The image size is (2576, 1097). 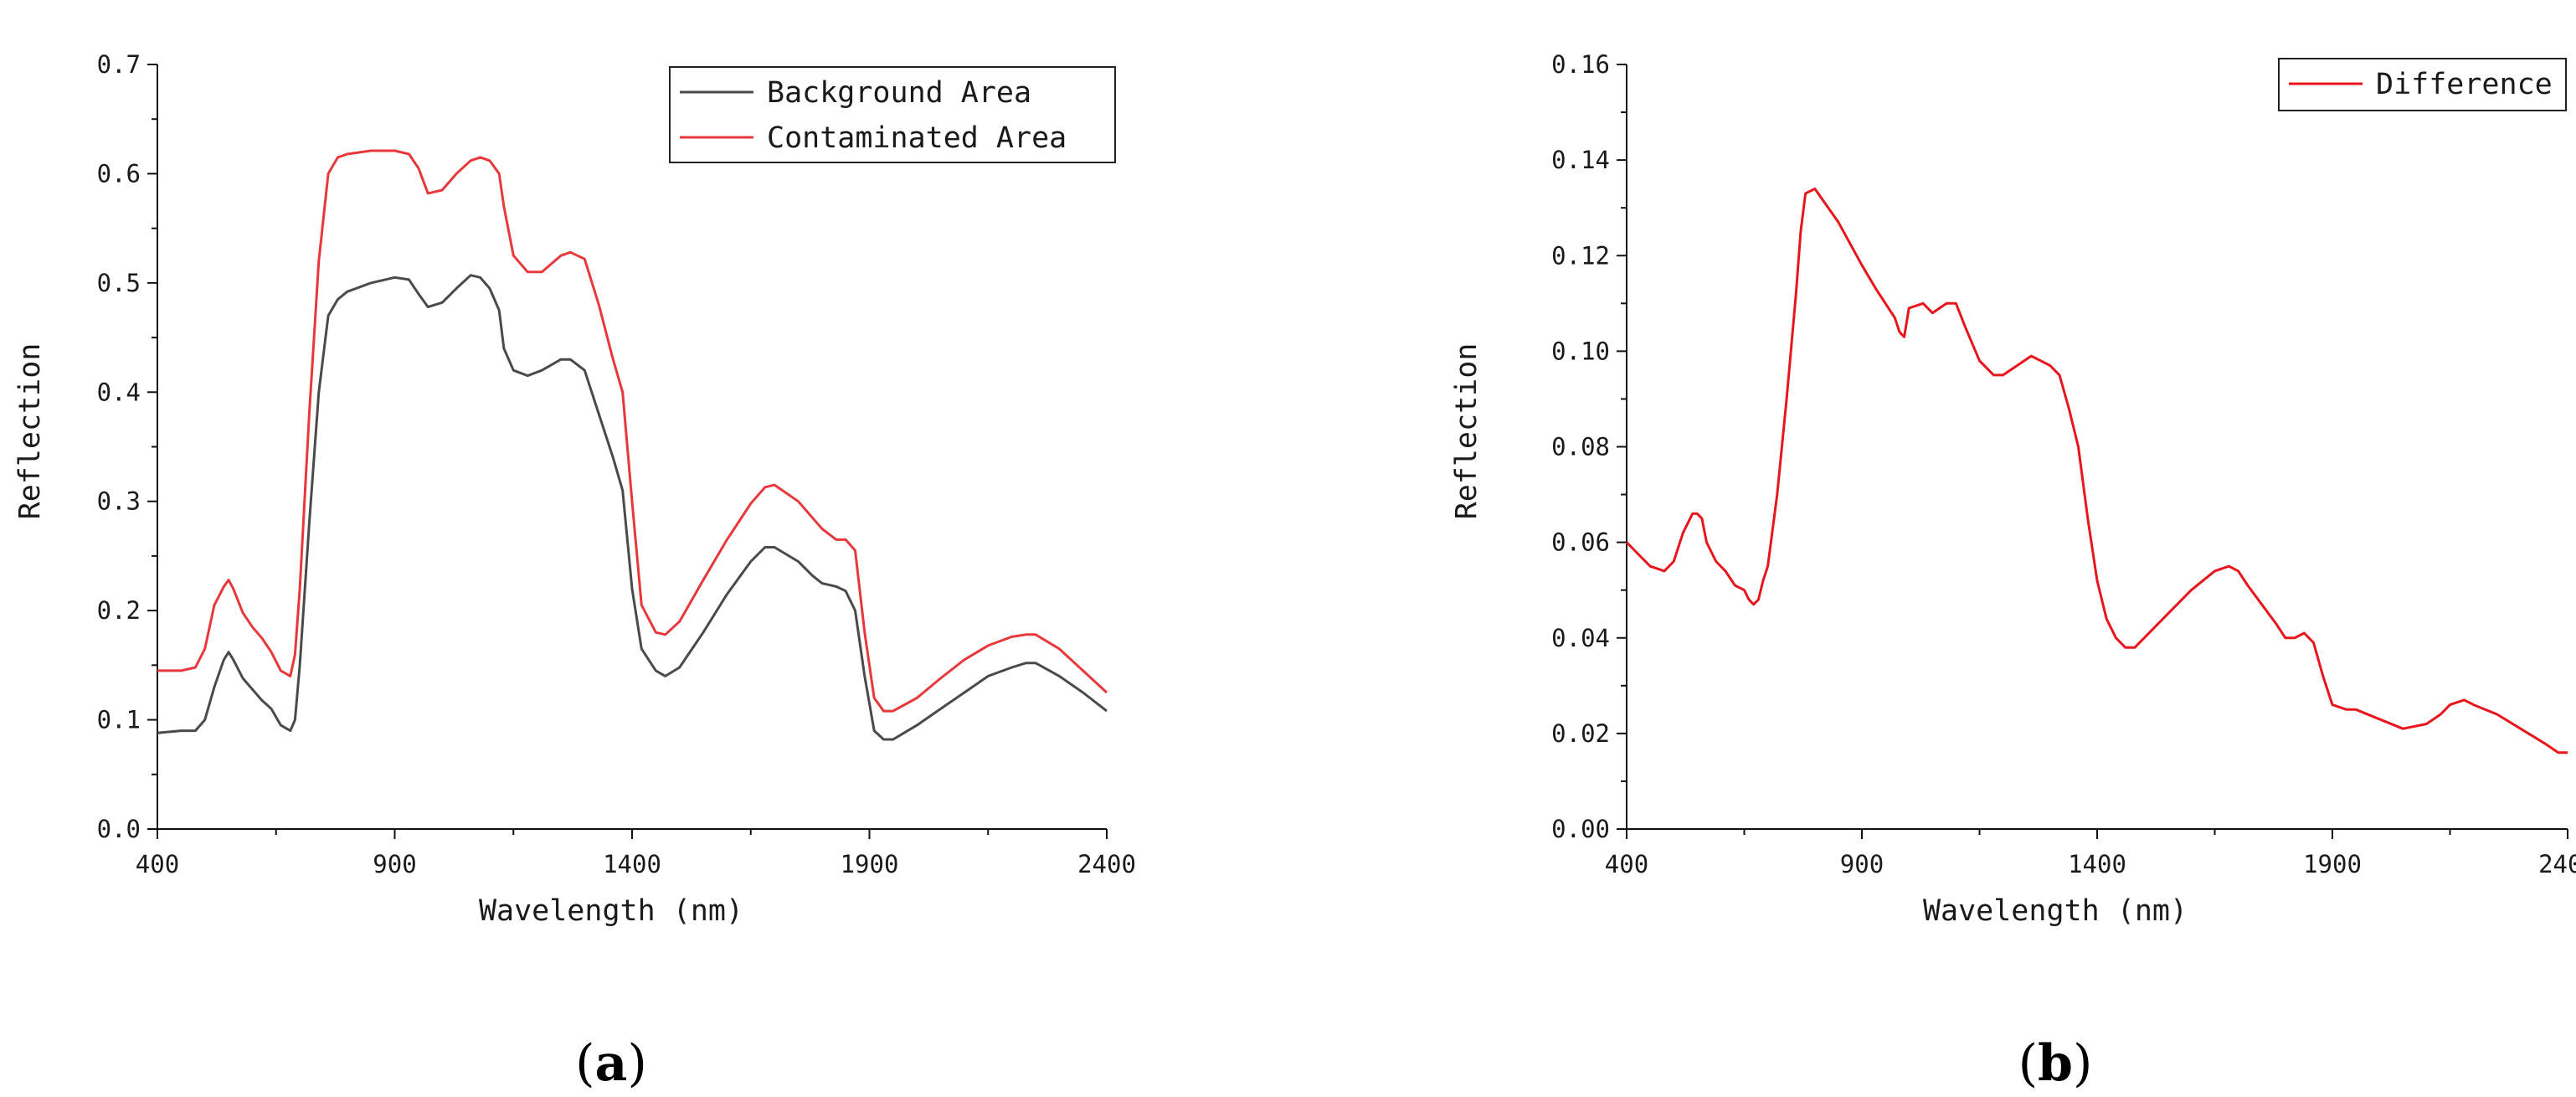 I want to click on y-tick-label-a: 0.3, so click(x=119, y=501).